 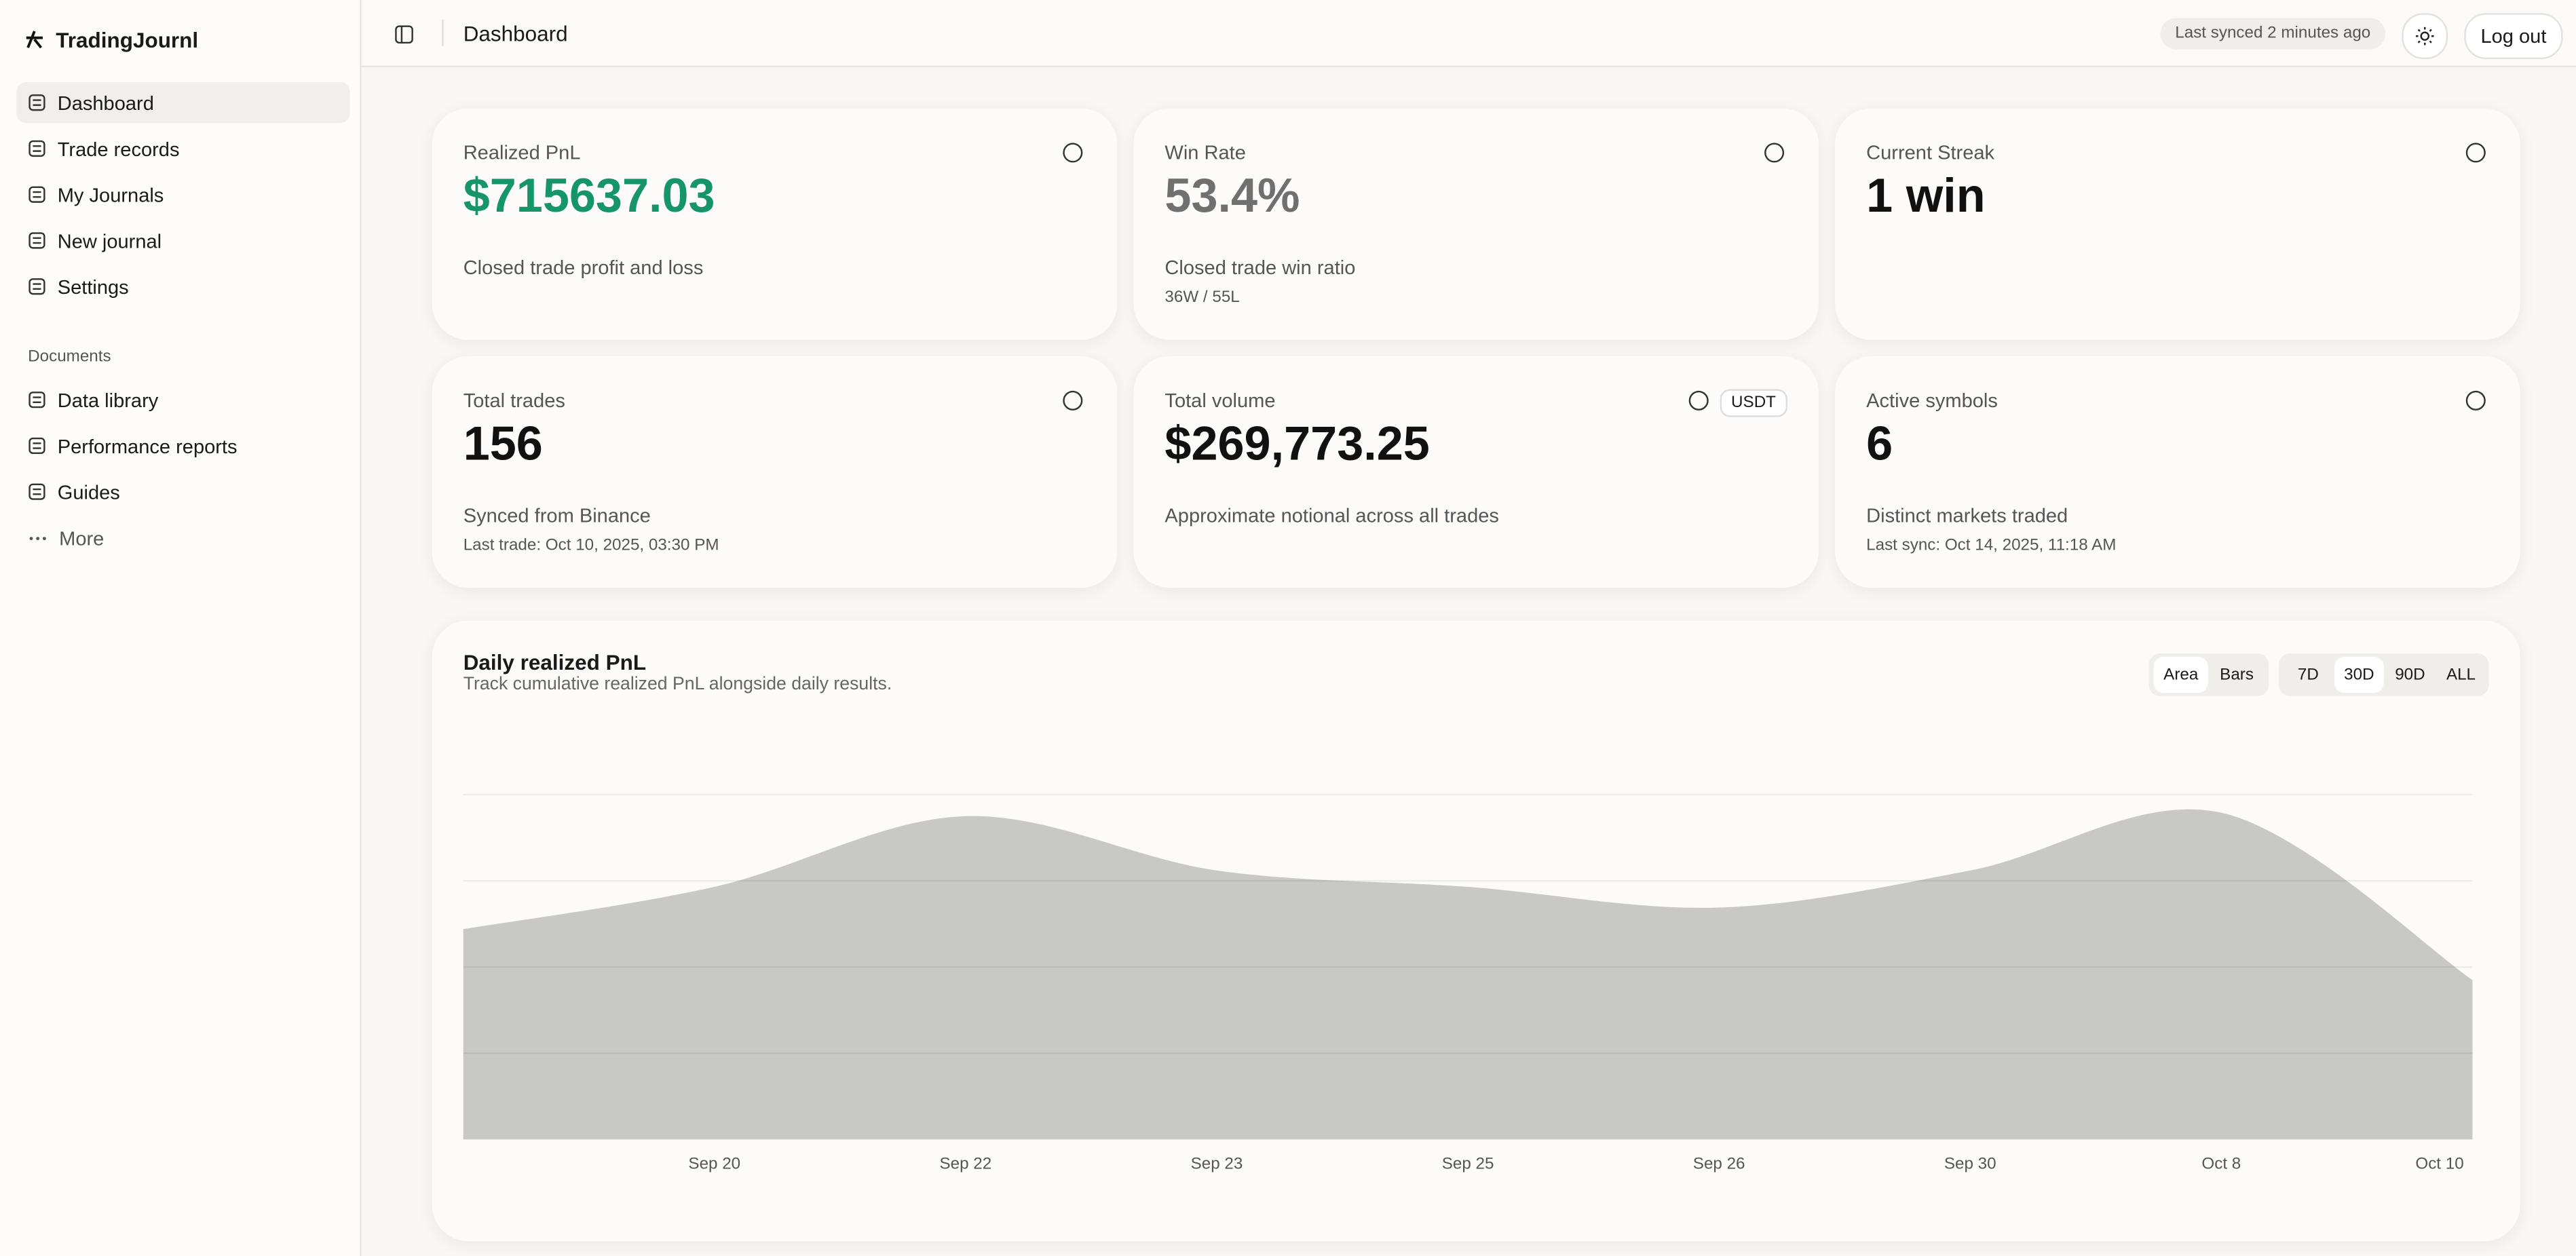 I want to click on section-label: Documents, so click(x=69, y=357).